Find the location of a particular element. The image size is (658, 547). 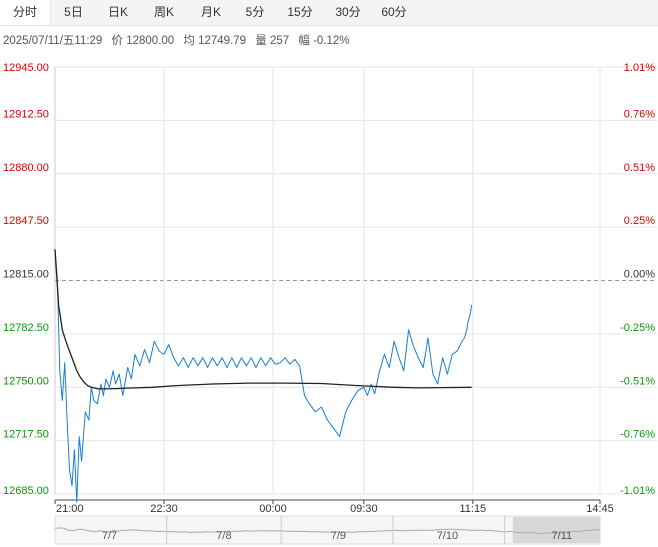

tab-1: 5日 is located at coordinates (73, 12).